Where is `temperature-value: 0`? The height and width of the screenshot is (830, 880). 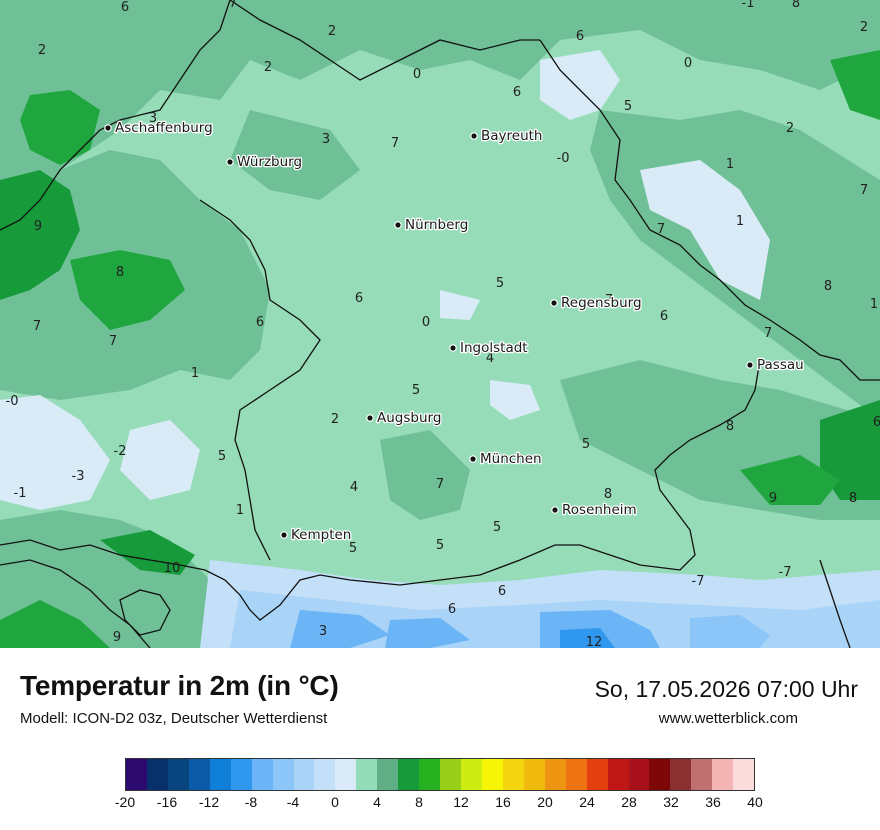 temperature-value: 0 is located at coordinates (426, 322).